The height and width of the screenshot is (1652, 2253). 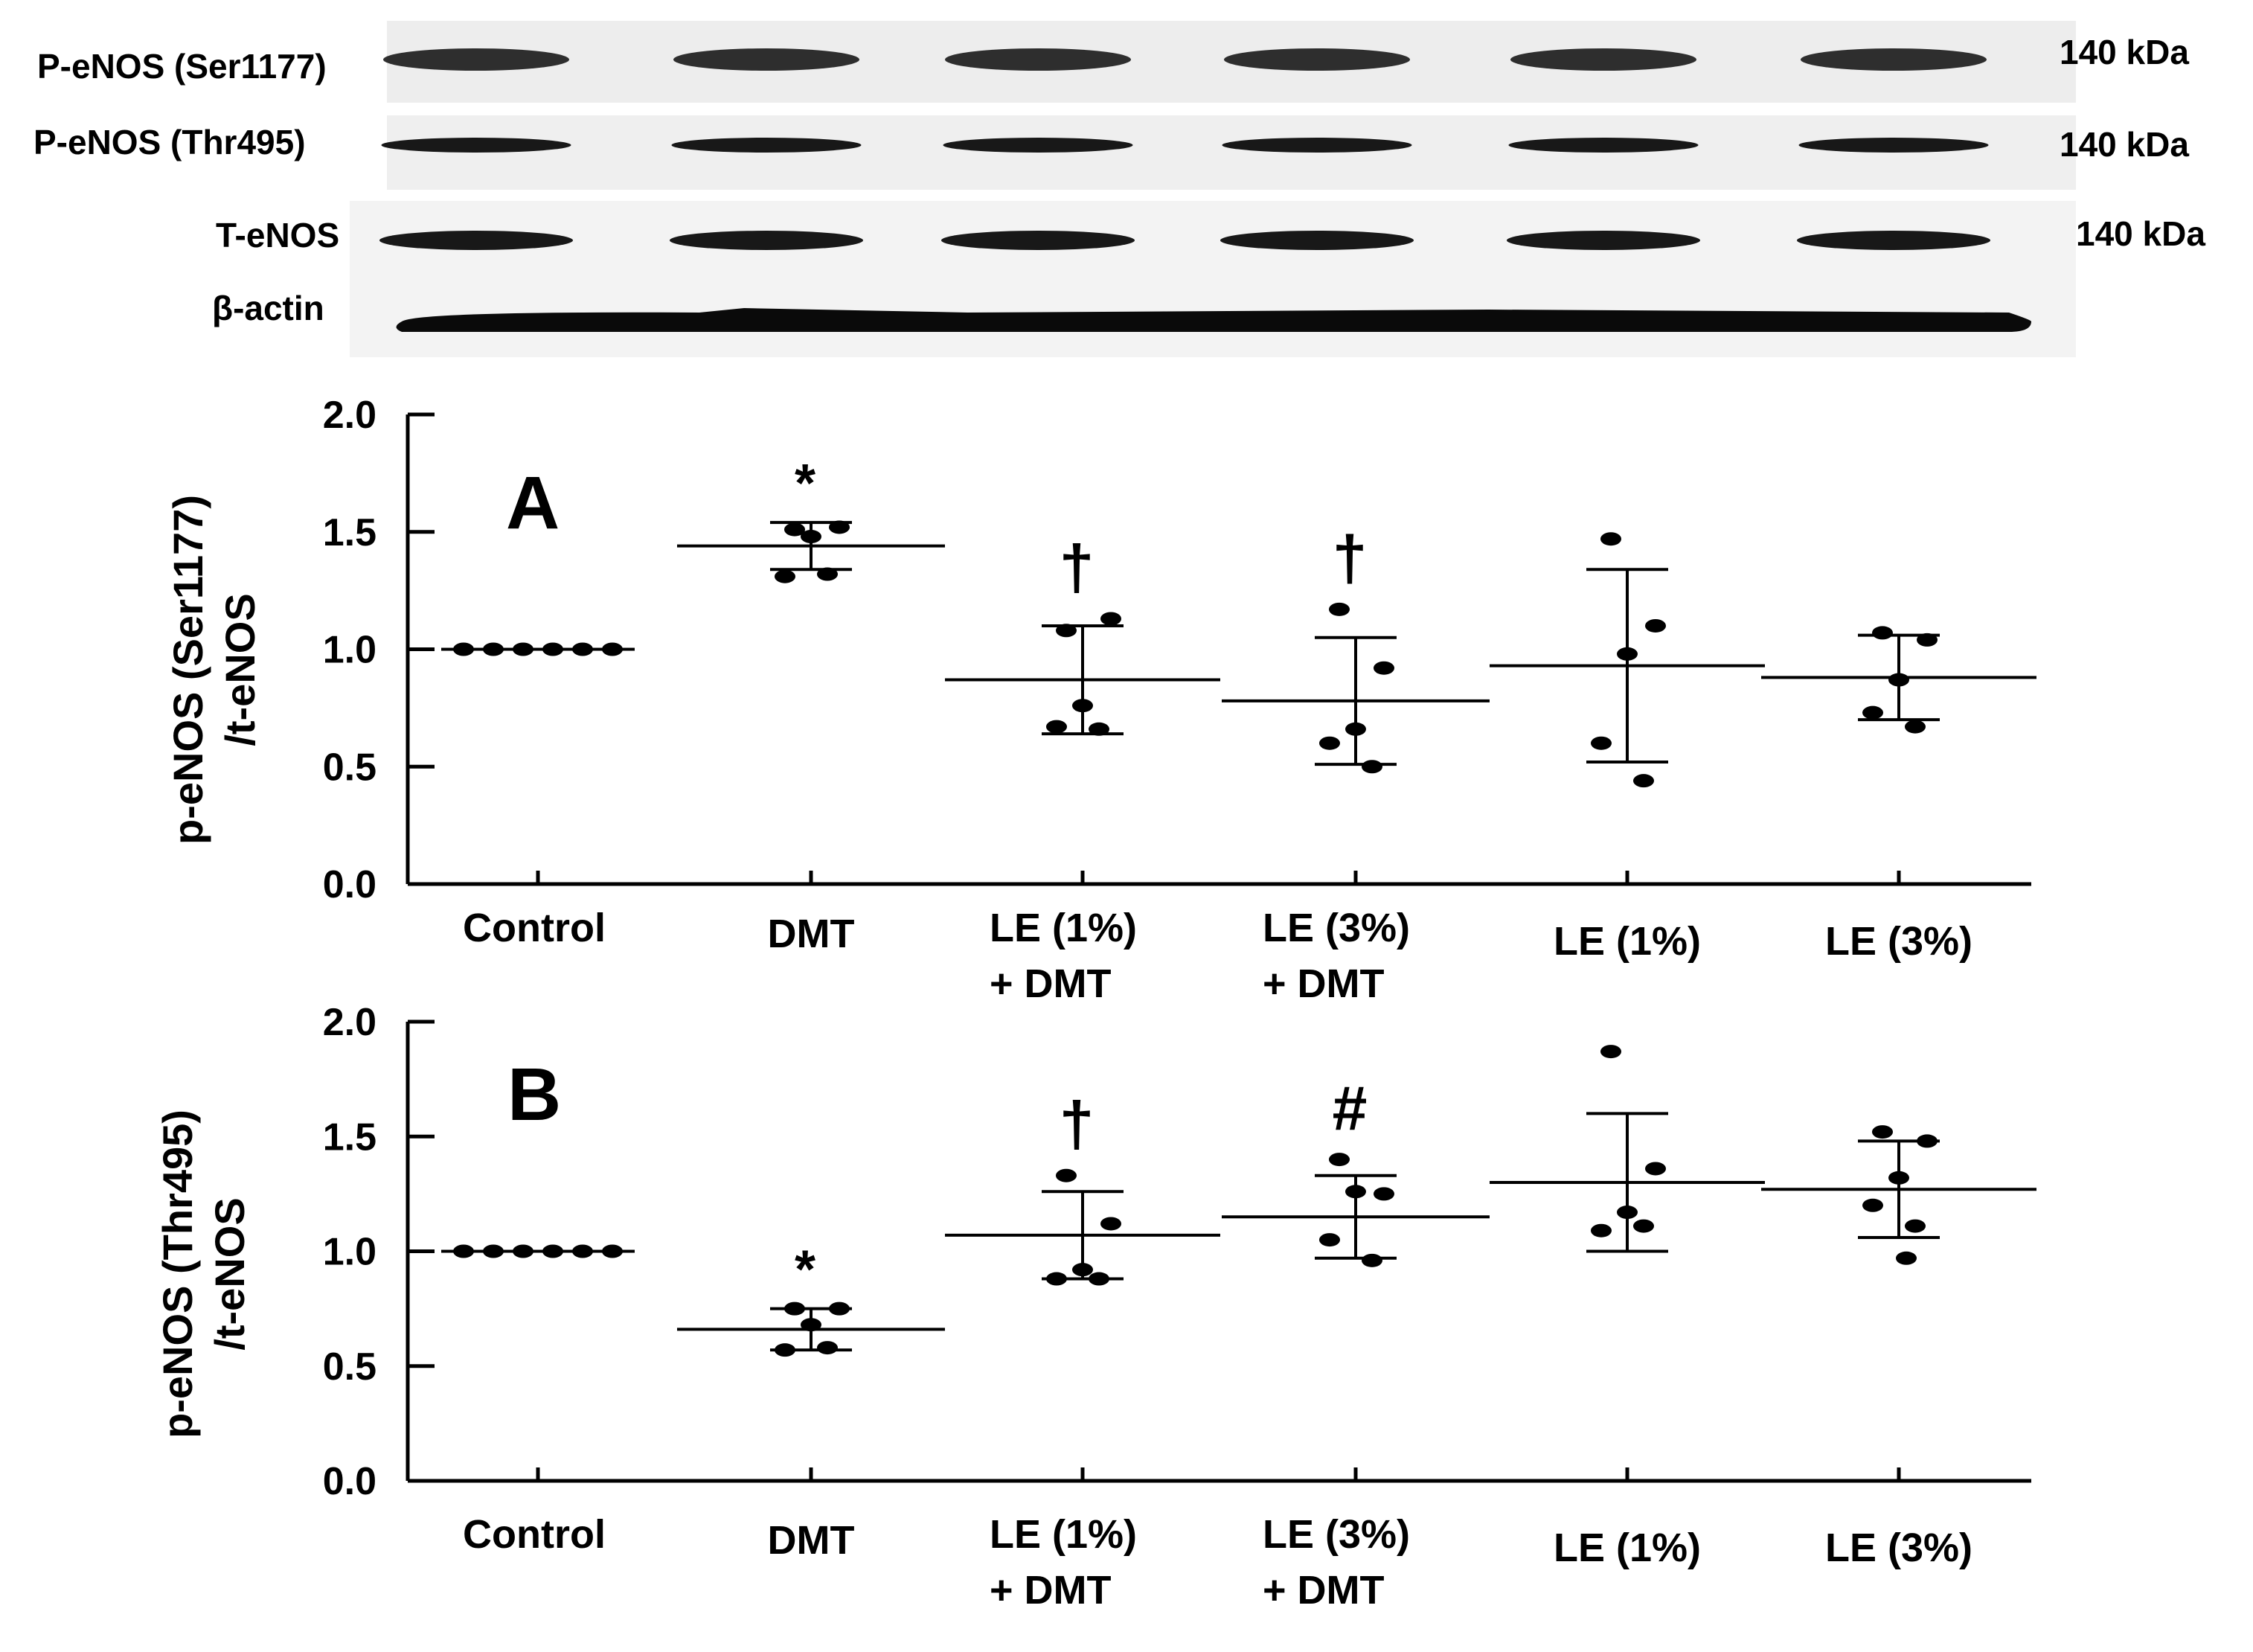 I want to click on panel-a-y-tick-label: 0.5, so click(x=349, y=767).